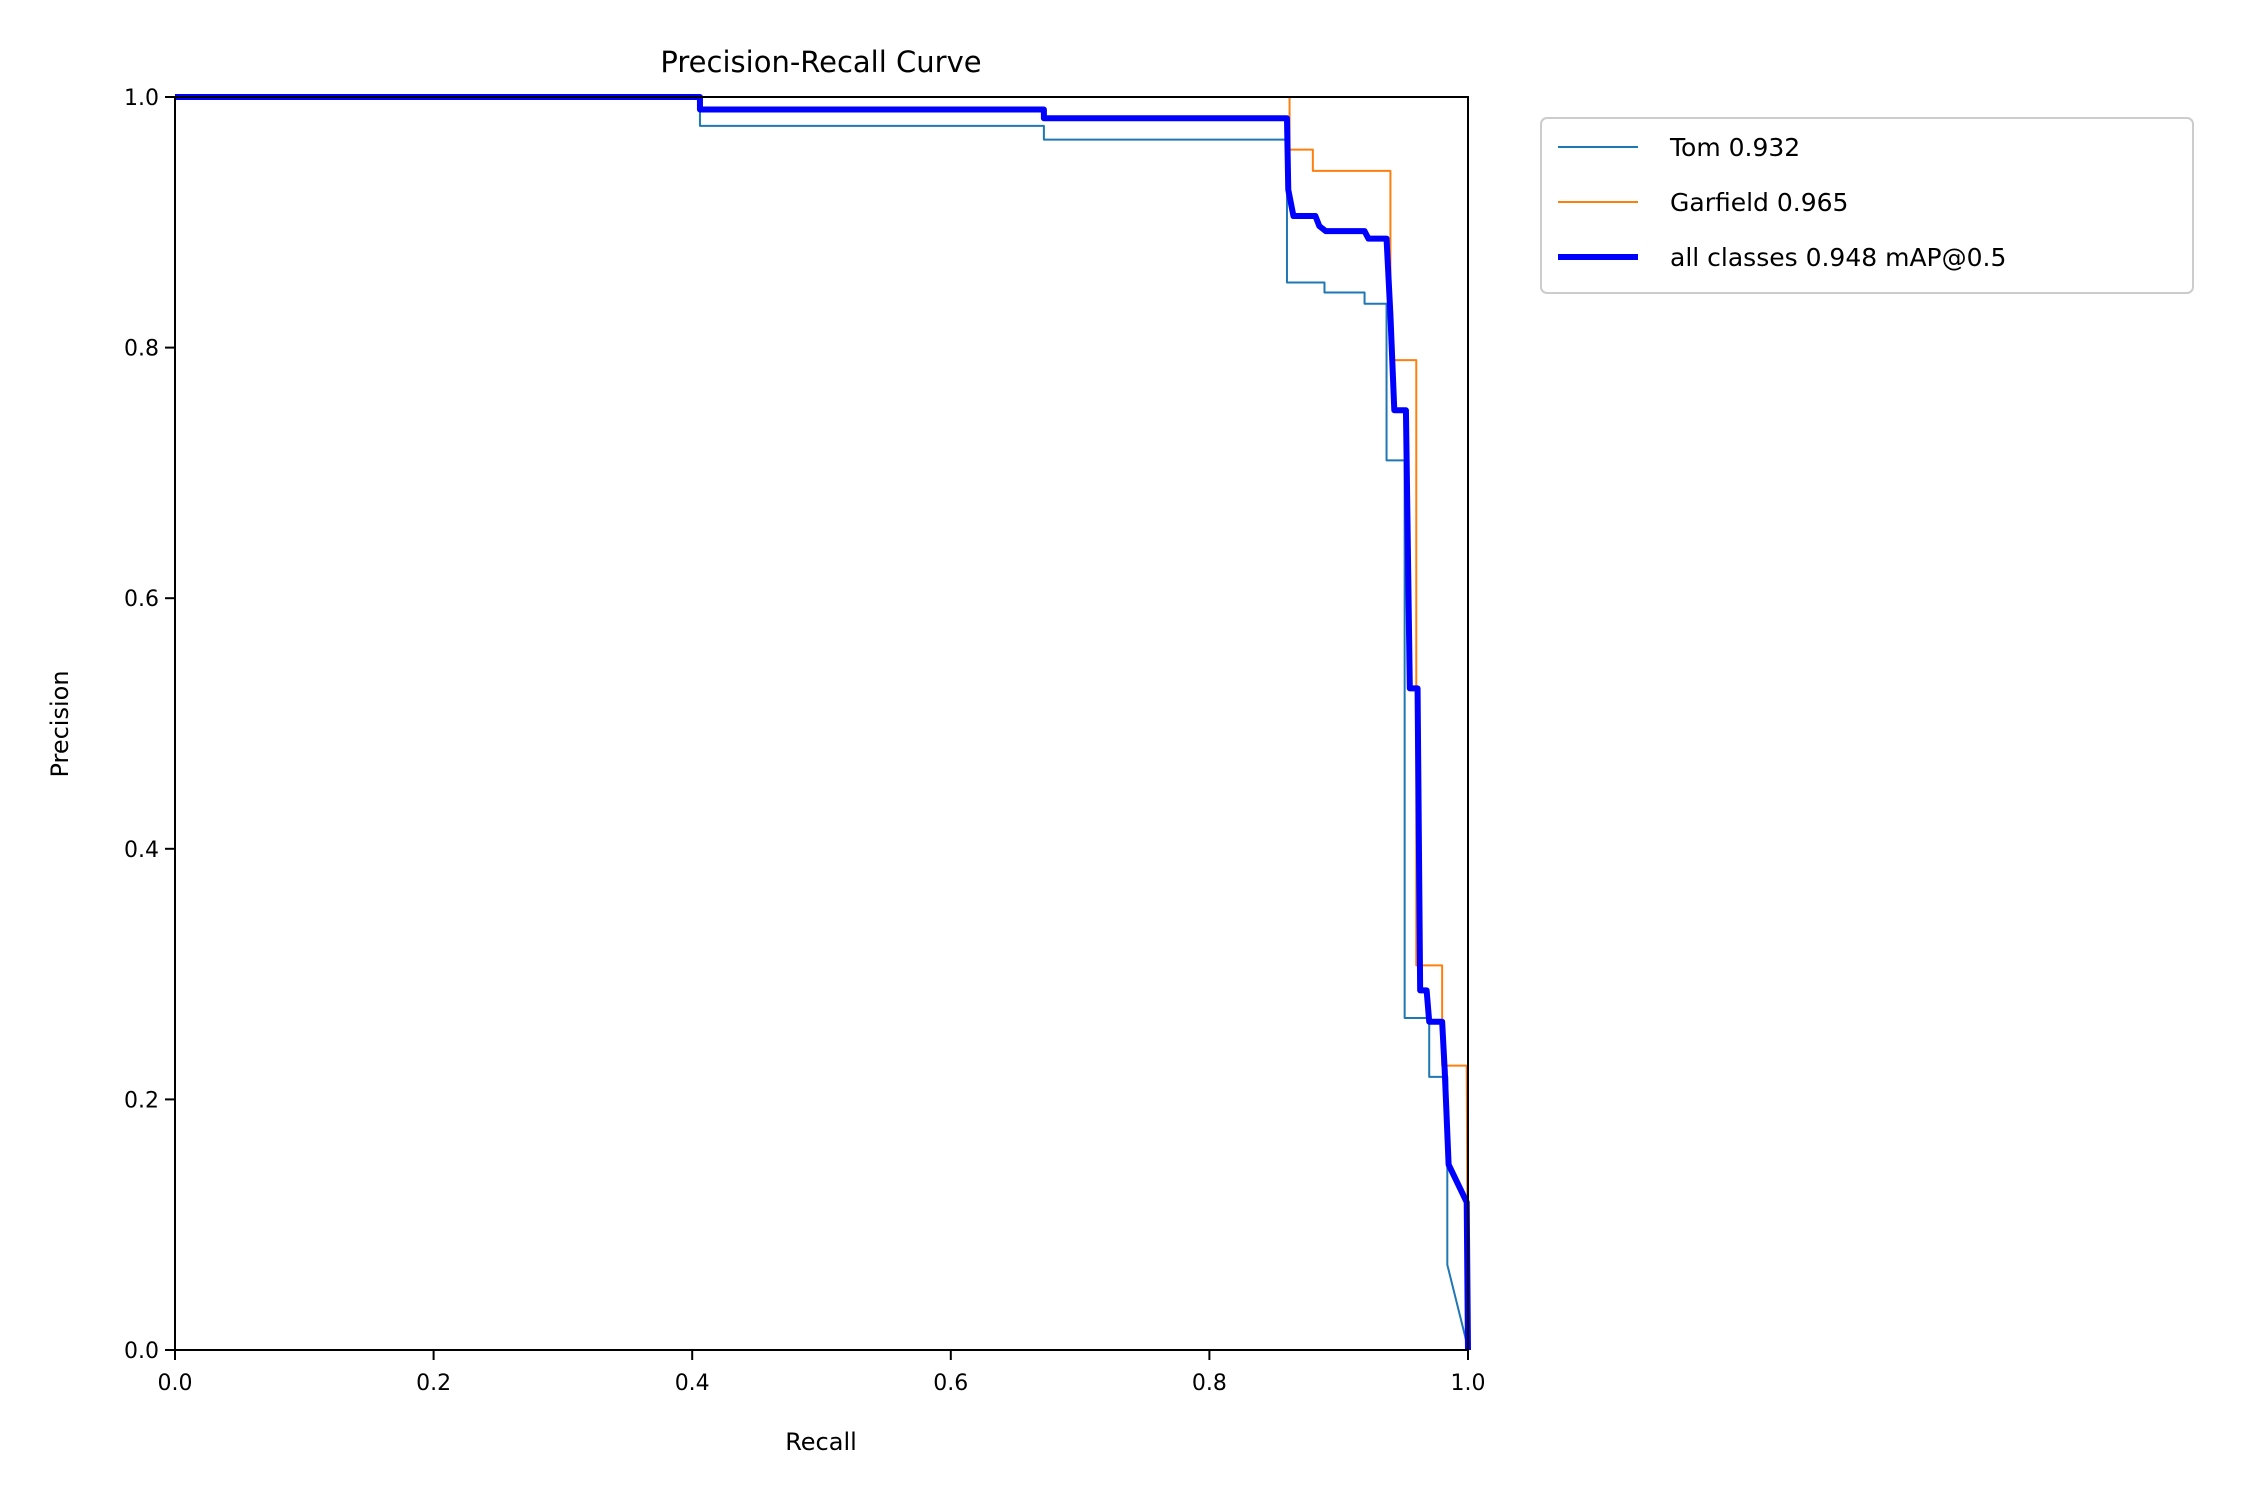 The width and height of the screenshot is (2250, 1500). I want to click on legend-entry-2: all classes 0.948 mAP@0.5, so click(1838, 257).